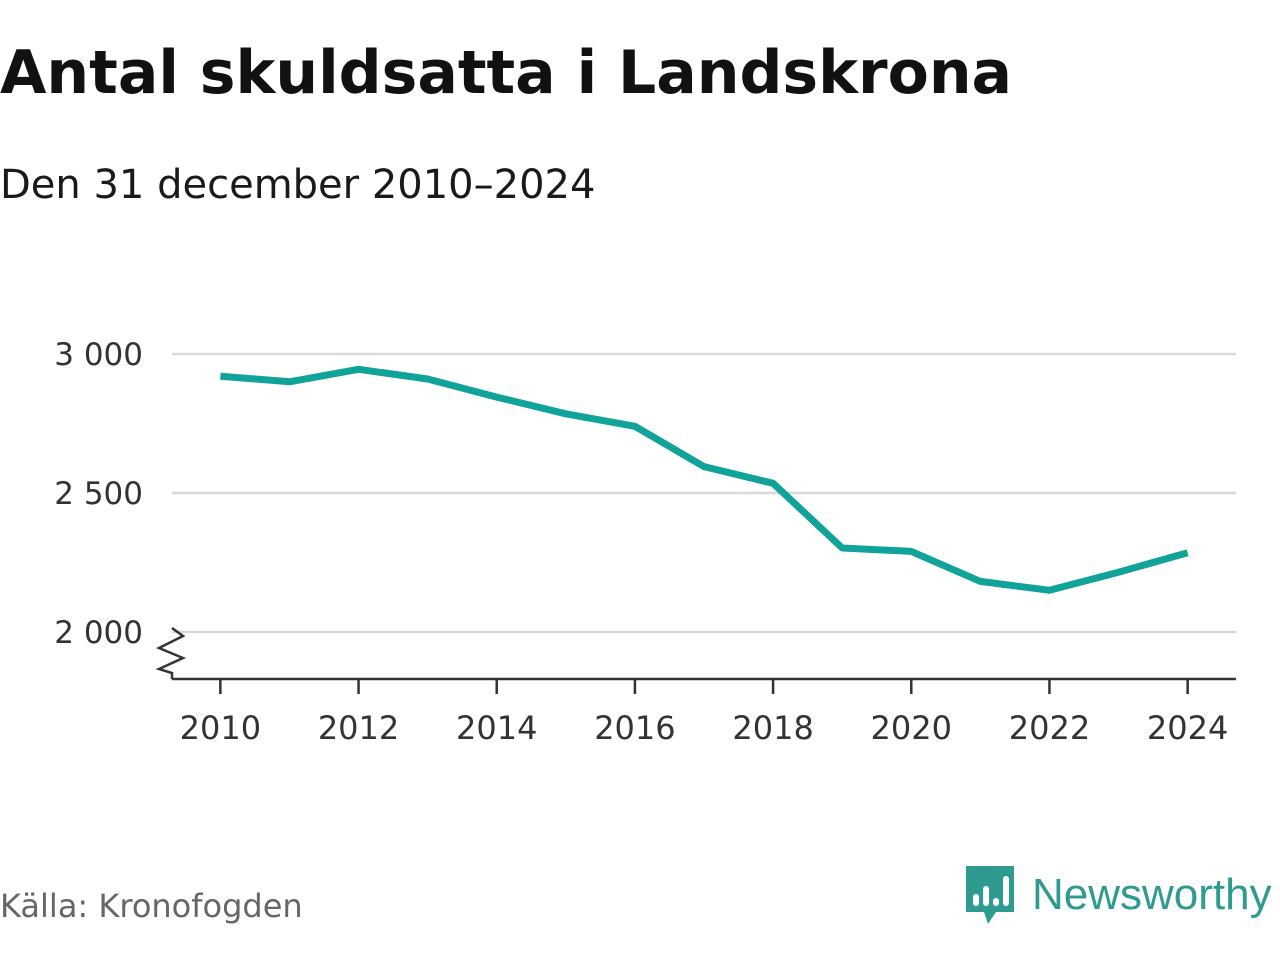 The height and width of the screenshot is (960, 1280). I want to click on x-tick-label: 2016, so click(634, 728).